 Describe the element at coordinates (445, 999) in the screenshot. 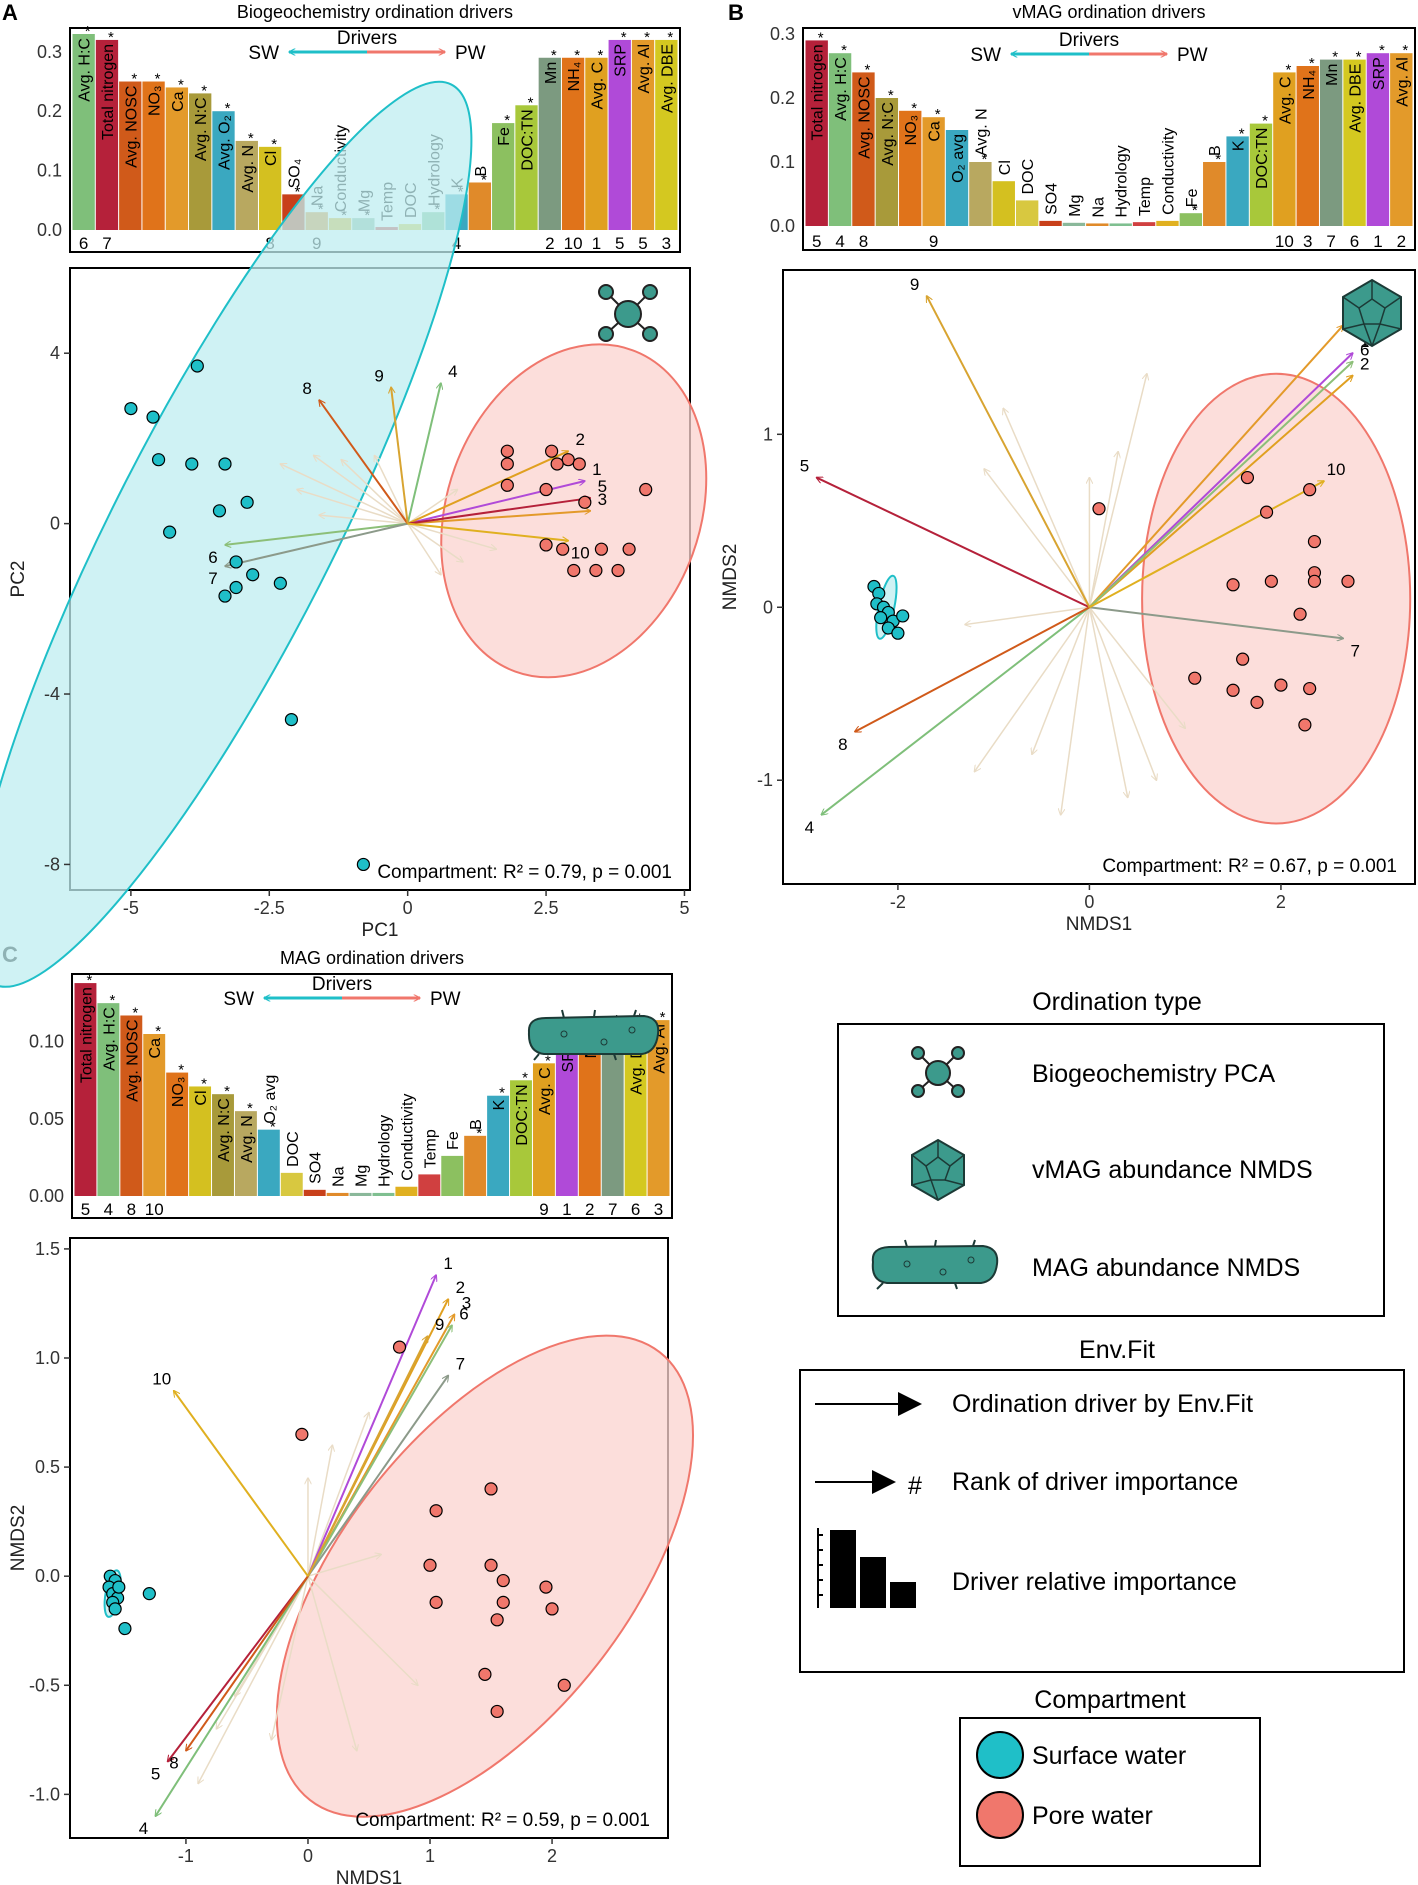

I see `pw-label: PW` at that location.